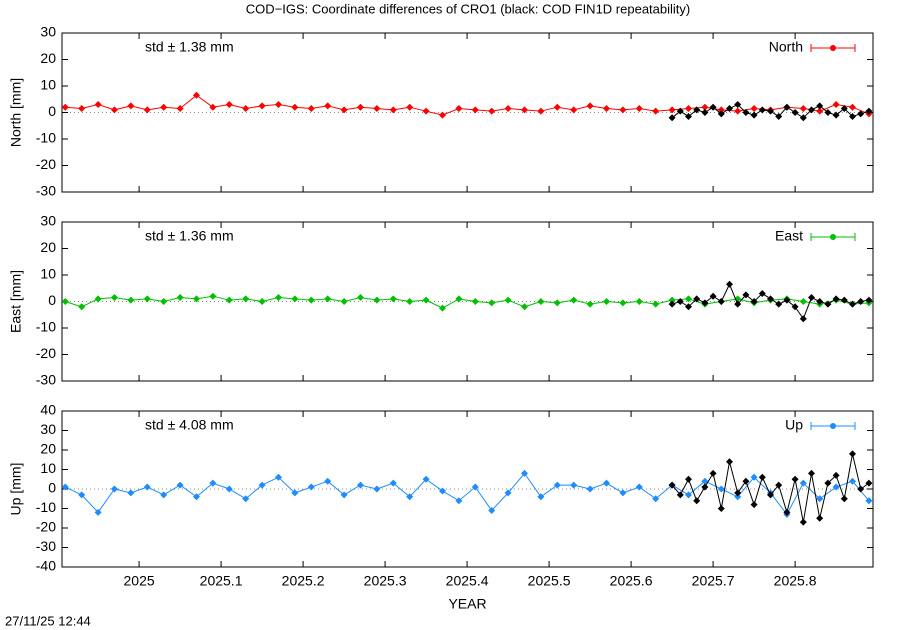  I want to click on y-axis-label: North [mm], so click(16, 112).